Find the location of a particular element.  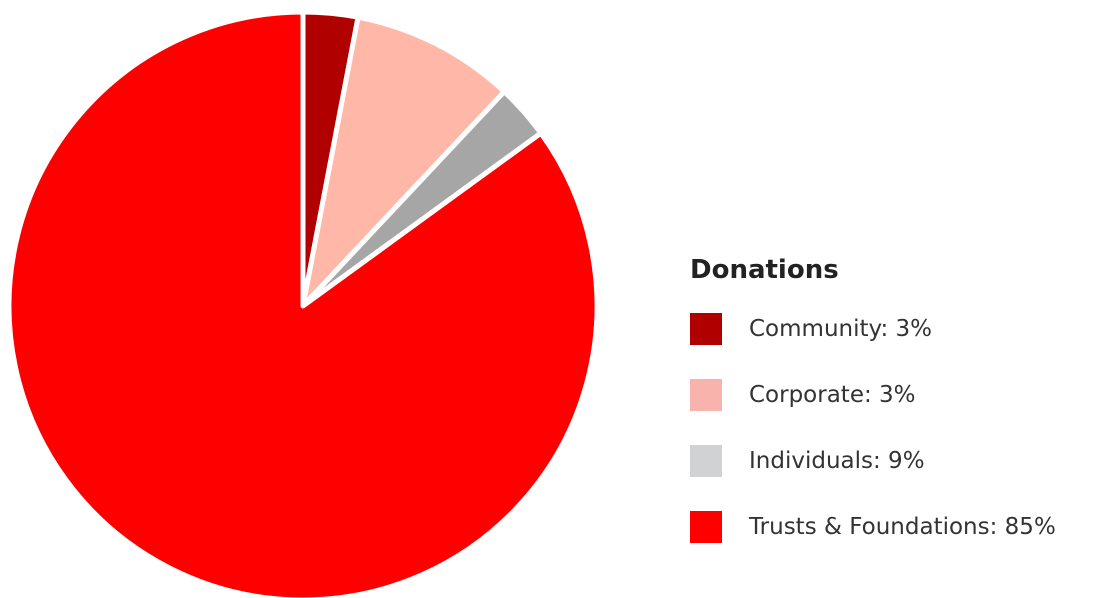

legend-title: Donations is located at coordinates (764, 270).